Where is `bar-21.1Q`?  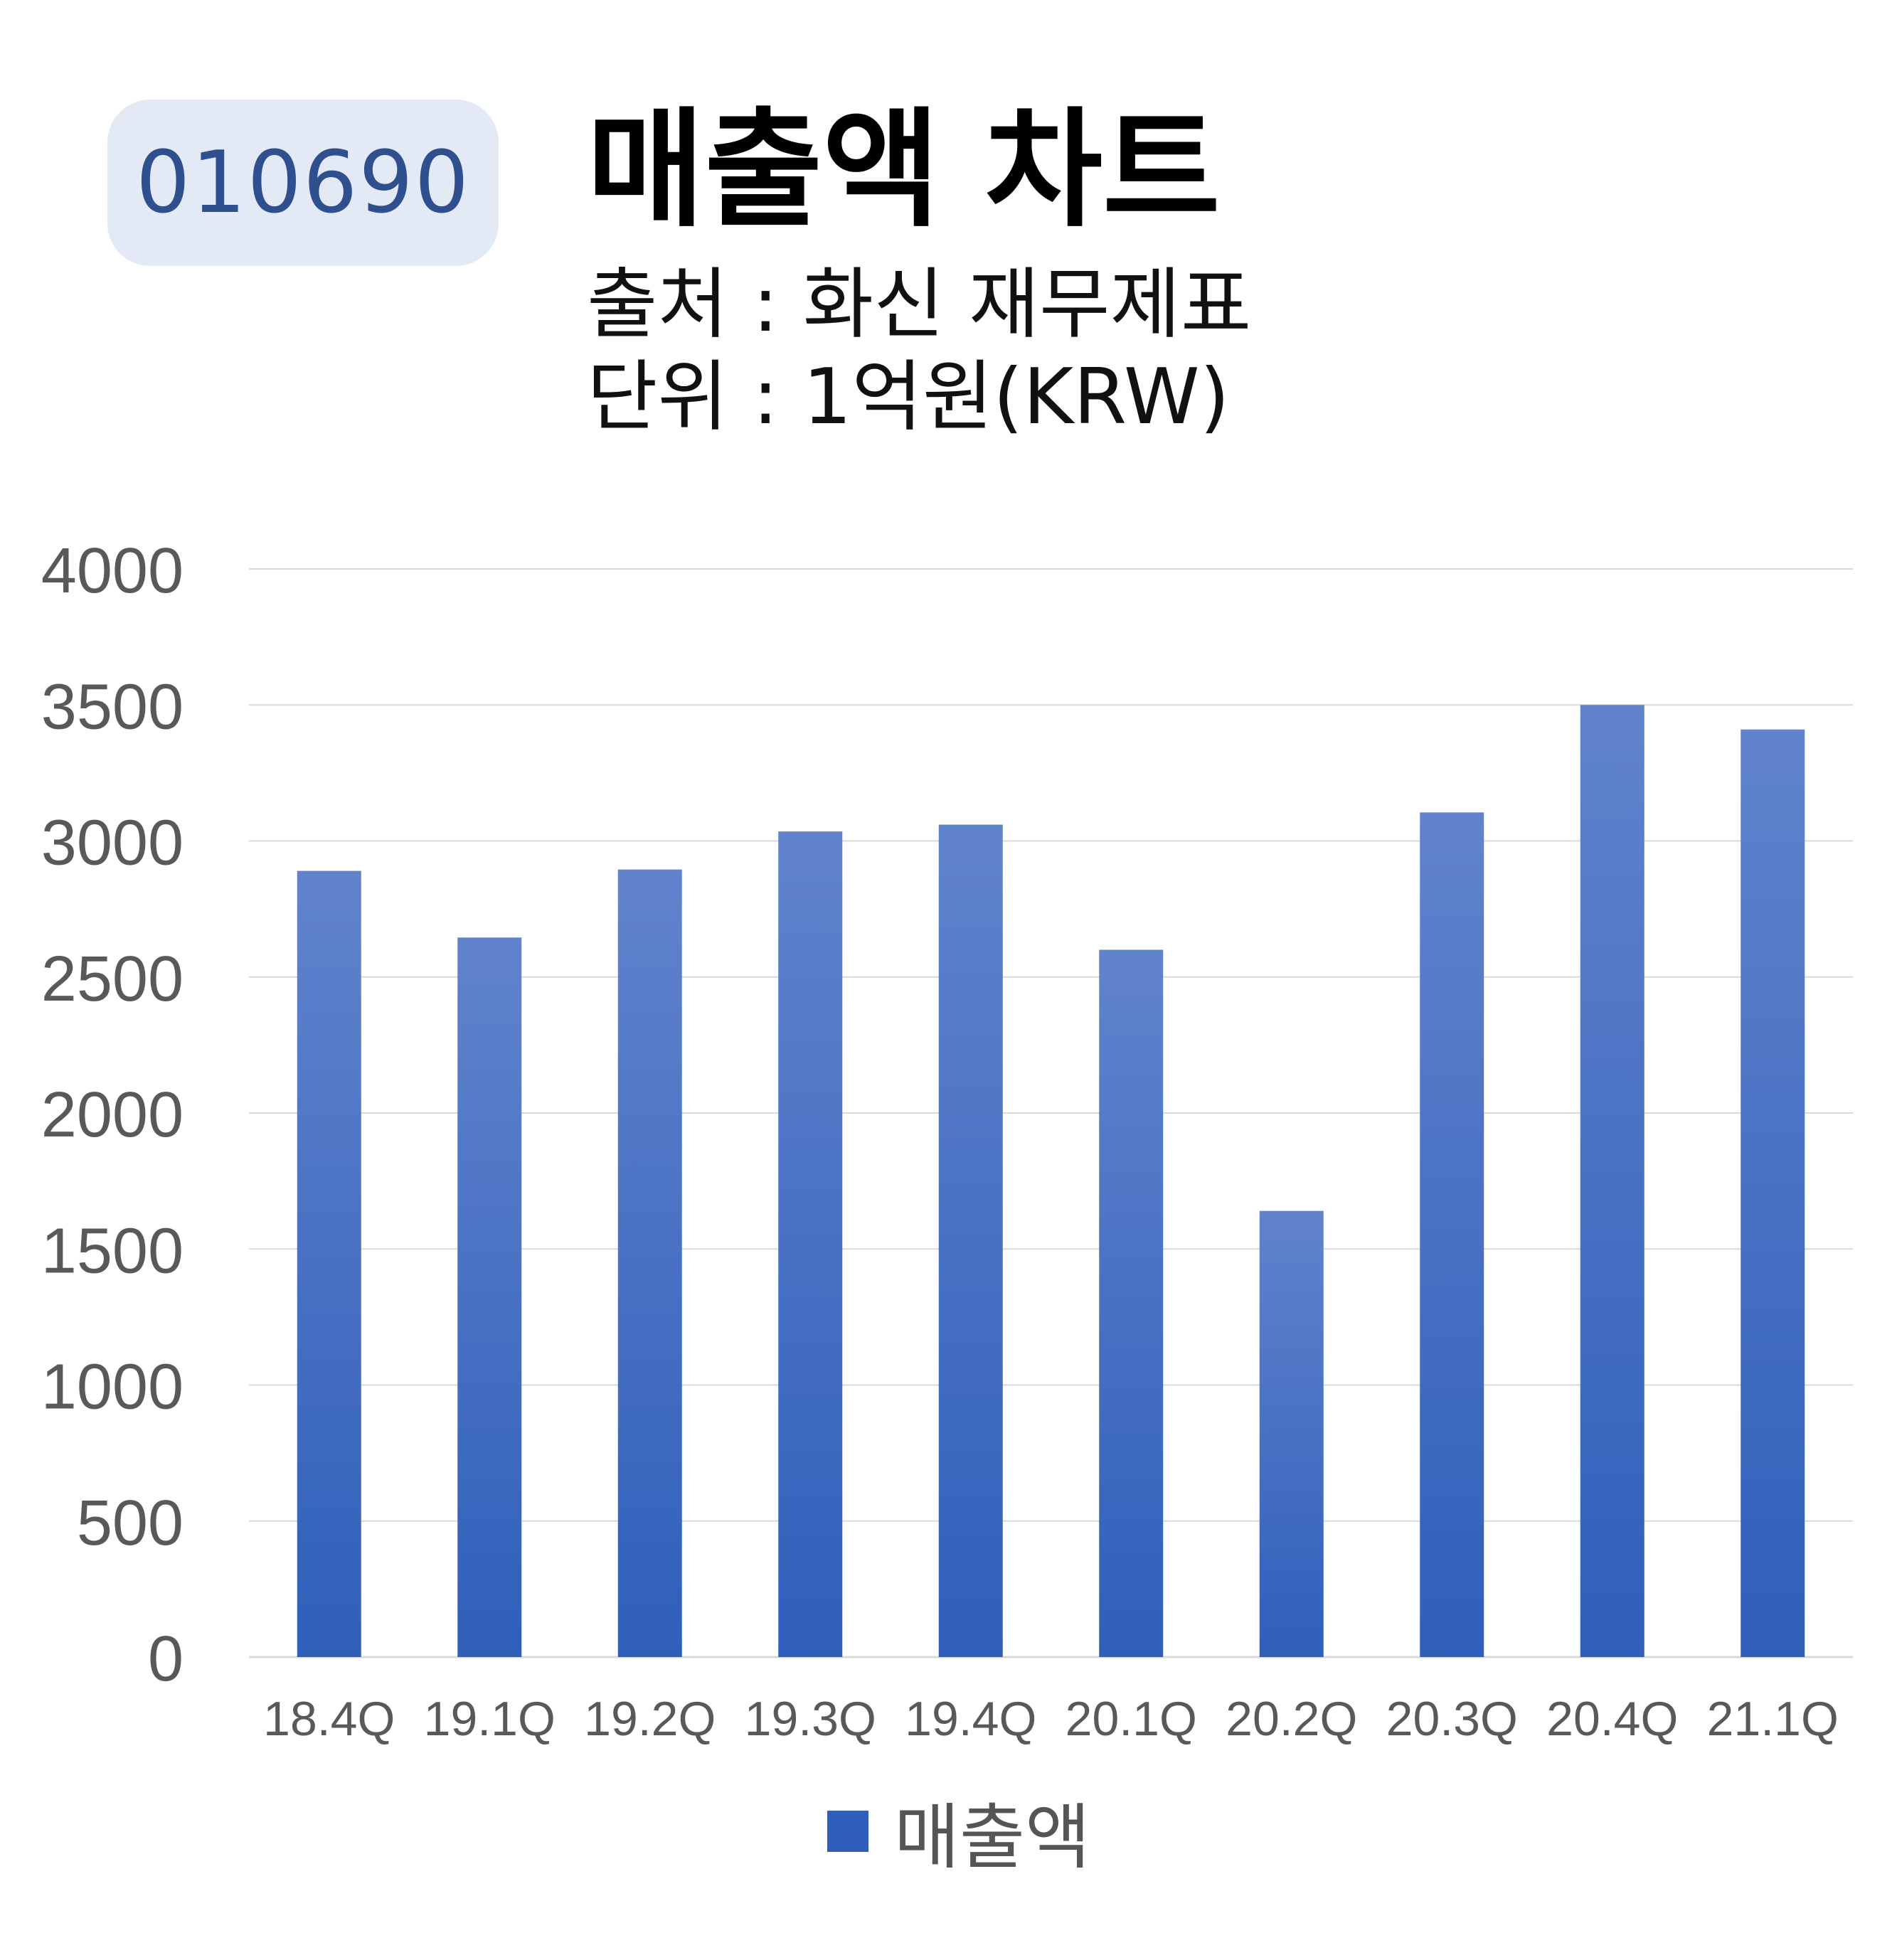 bar-21.1Q is located at coordinates (1773, 1193).